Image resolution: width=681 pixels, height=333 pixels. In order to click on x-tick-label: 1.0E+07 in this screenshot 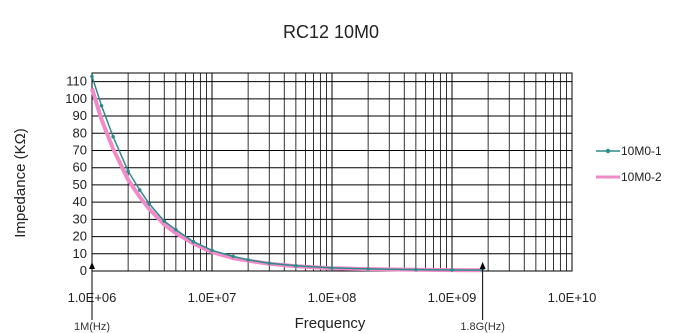, I will do `click(212, 297)`.